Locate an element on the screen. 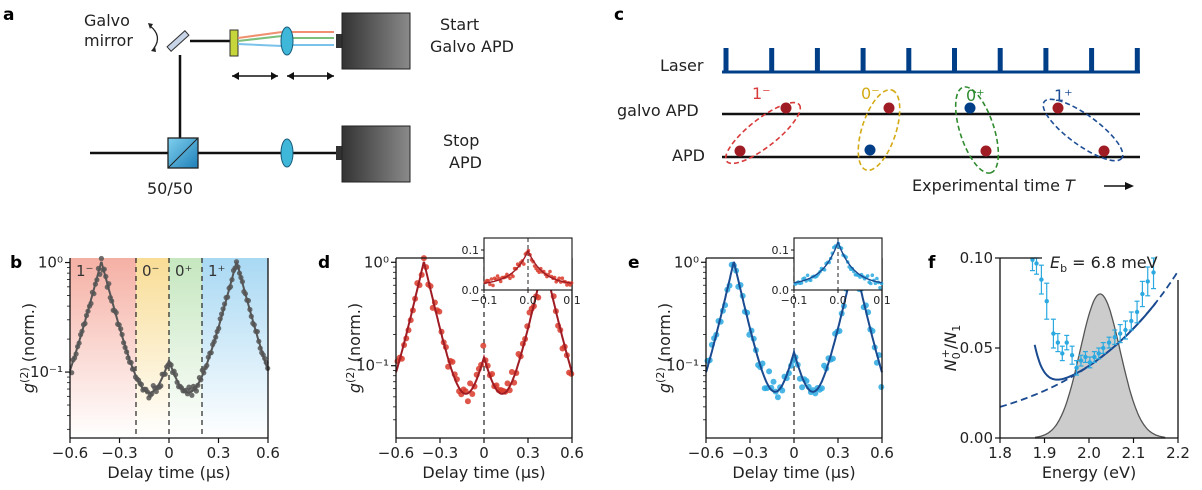  beam-splitter-diagonal is located at coordinates (183, 153).